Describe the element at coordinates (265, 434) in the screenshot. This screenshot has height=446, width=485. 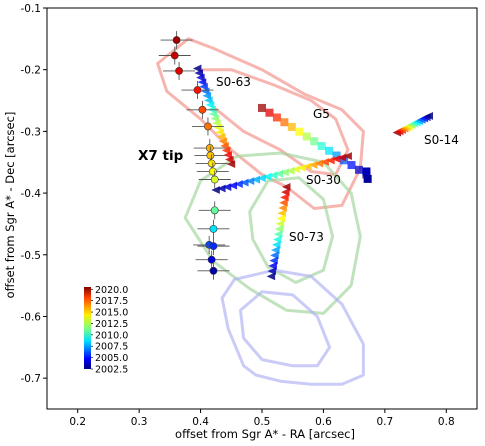
I see `x-axis-label: offset from Sgr A* - RA [arcsec]` at that location.